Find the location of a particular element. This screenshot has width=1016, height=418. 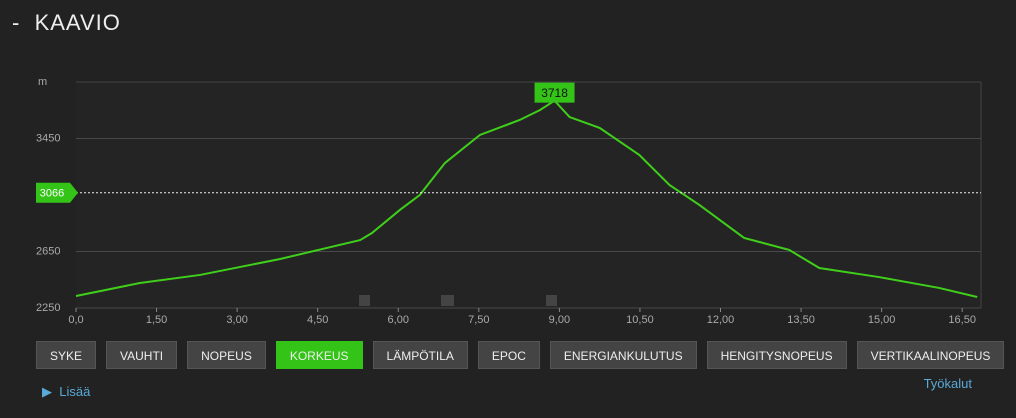

x-tick-label: 10,50 is located at coordinates (640, 320).